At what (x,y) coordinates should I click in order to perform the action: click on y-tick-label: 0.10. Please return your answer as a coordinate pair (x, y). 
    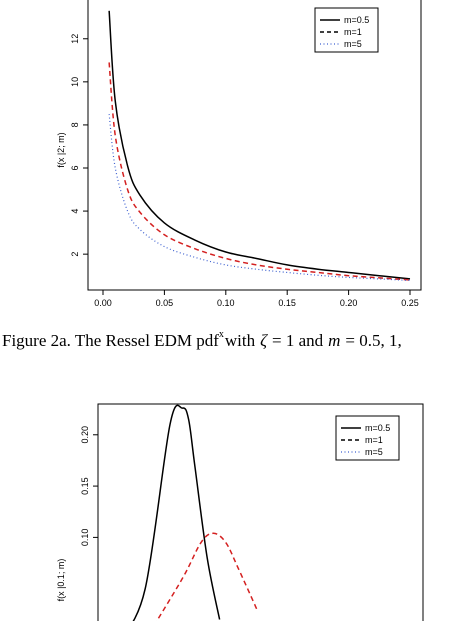
    Looking at the image, I should click on (85, 538).